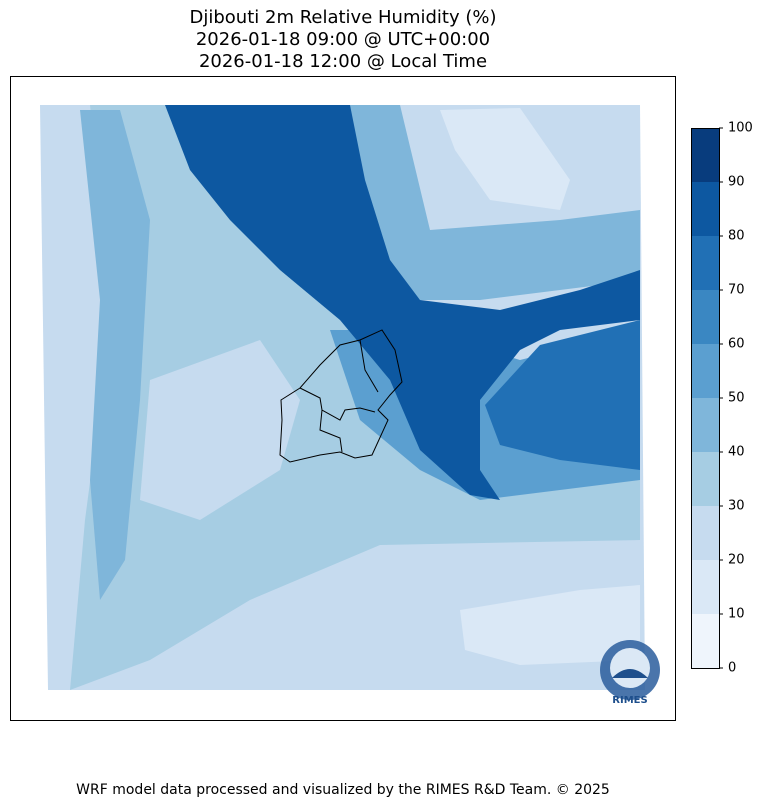 Image resolution: width=764 pixels, height=808 pixels. What do you see at coordinates (736, 506) in the screenshot?
I see `colorbar-tick-label: 30` at bounding box center [736, 506].